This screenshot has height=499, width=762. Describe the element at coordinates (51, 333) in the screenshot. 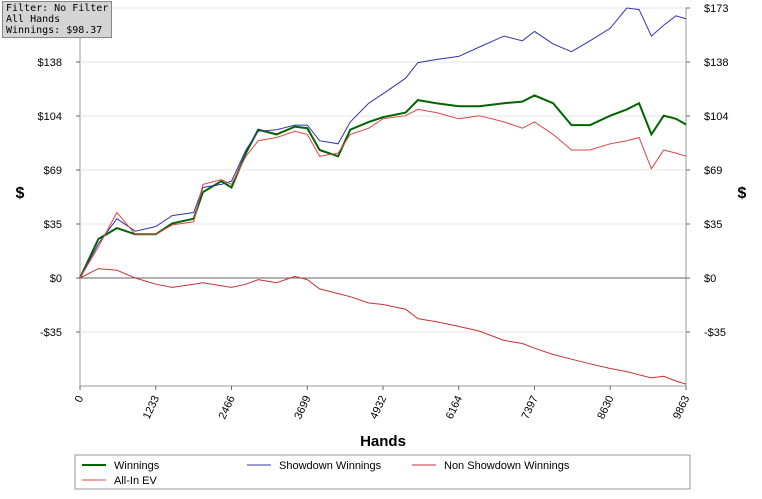

I see `y-tick-label: -$35` at that location.